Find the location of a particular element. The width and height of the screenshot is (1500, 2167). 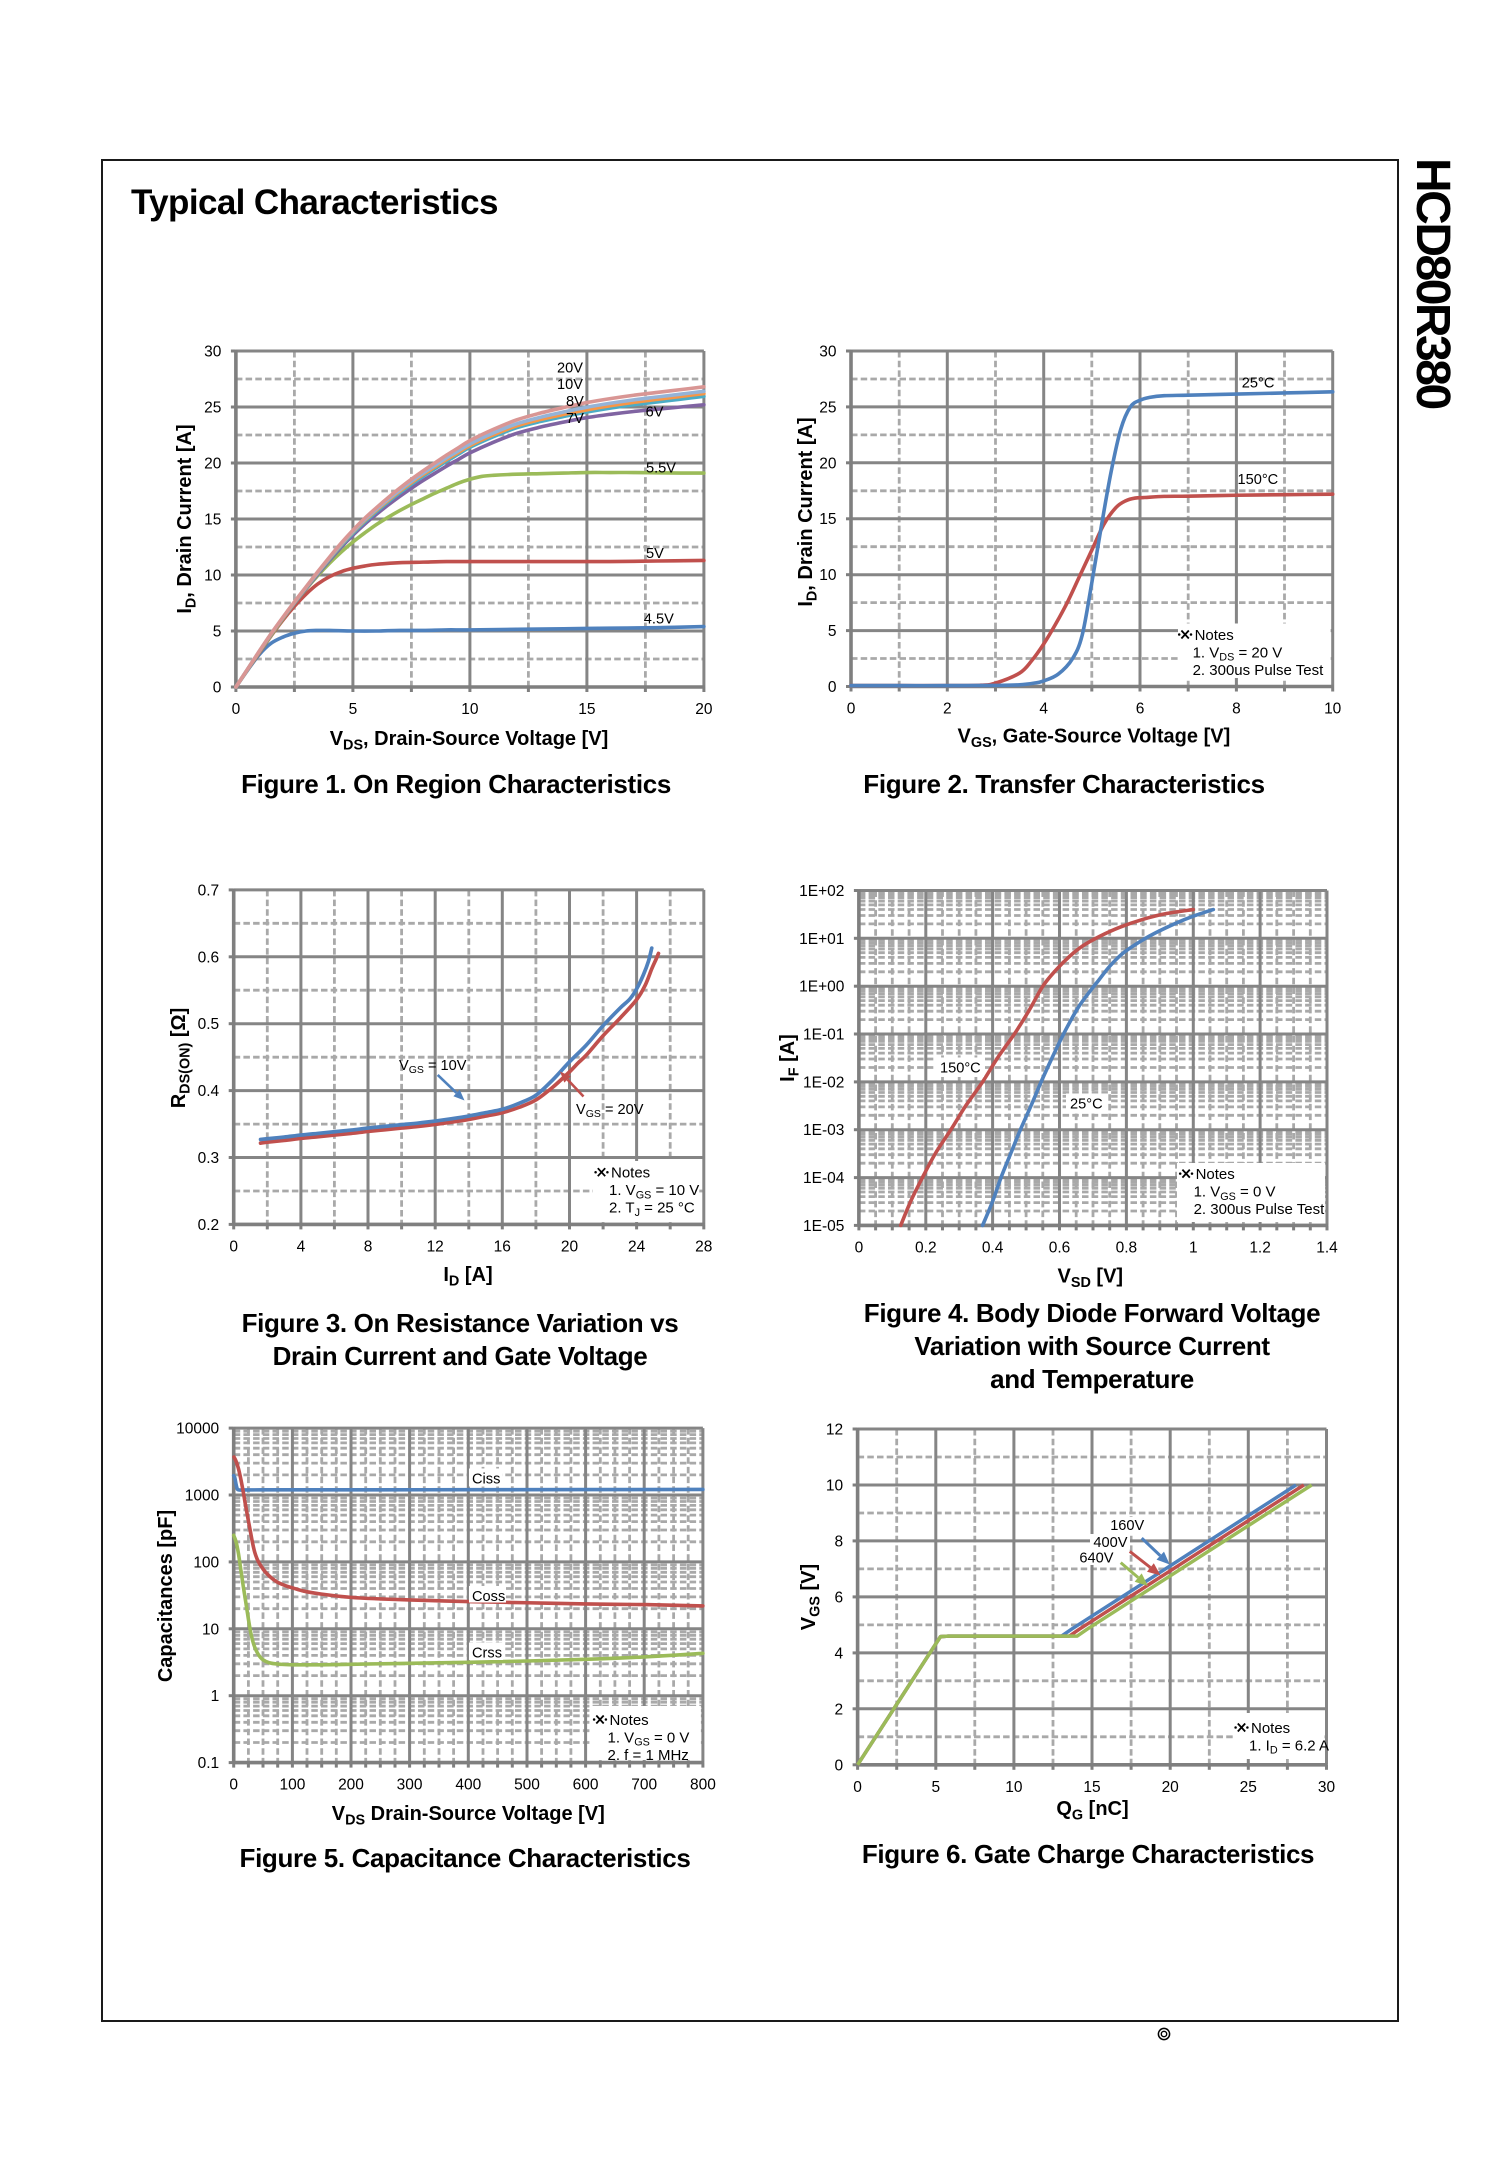

svg-text: 0.8 is located at coordinates (1127, 1247).